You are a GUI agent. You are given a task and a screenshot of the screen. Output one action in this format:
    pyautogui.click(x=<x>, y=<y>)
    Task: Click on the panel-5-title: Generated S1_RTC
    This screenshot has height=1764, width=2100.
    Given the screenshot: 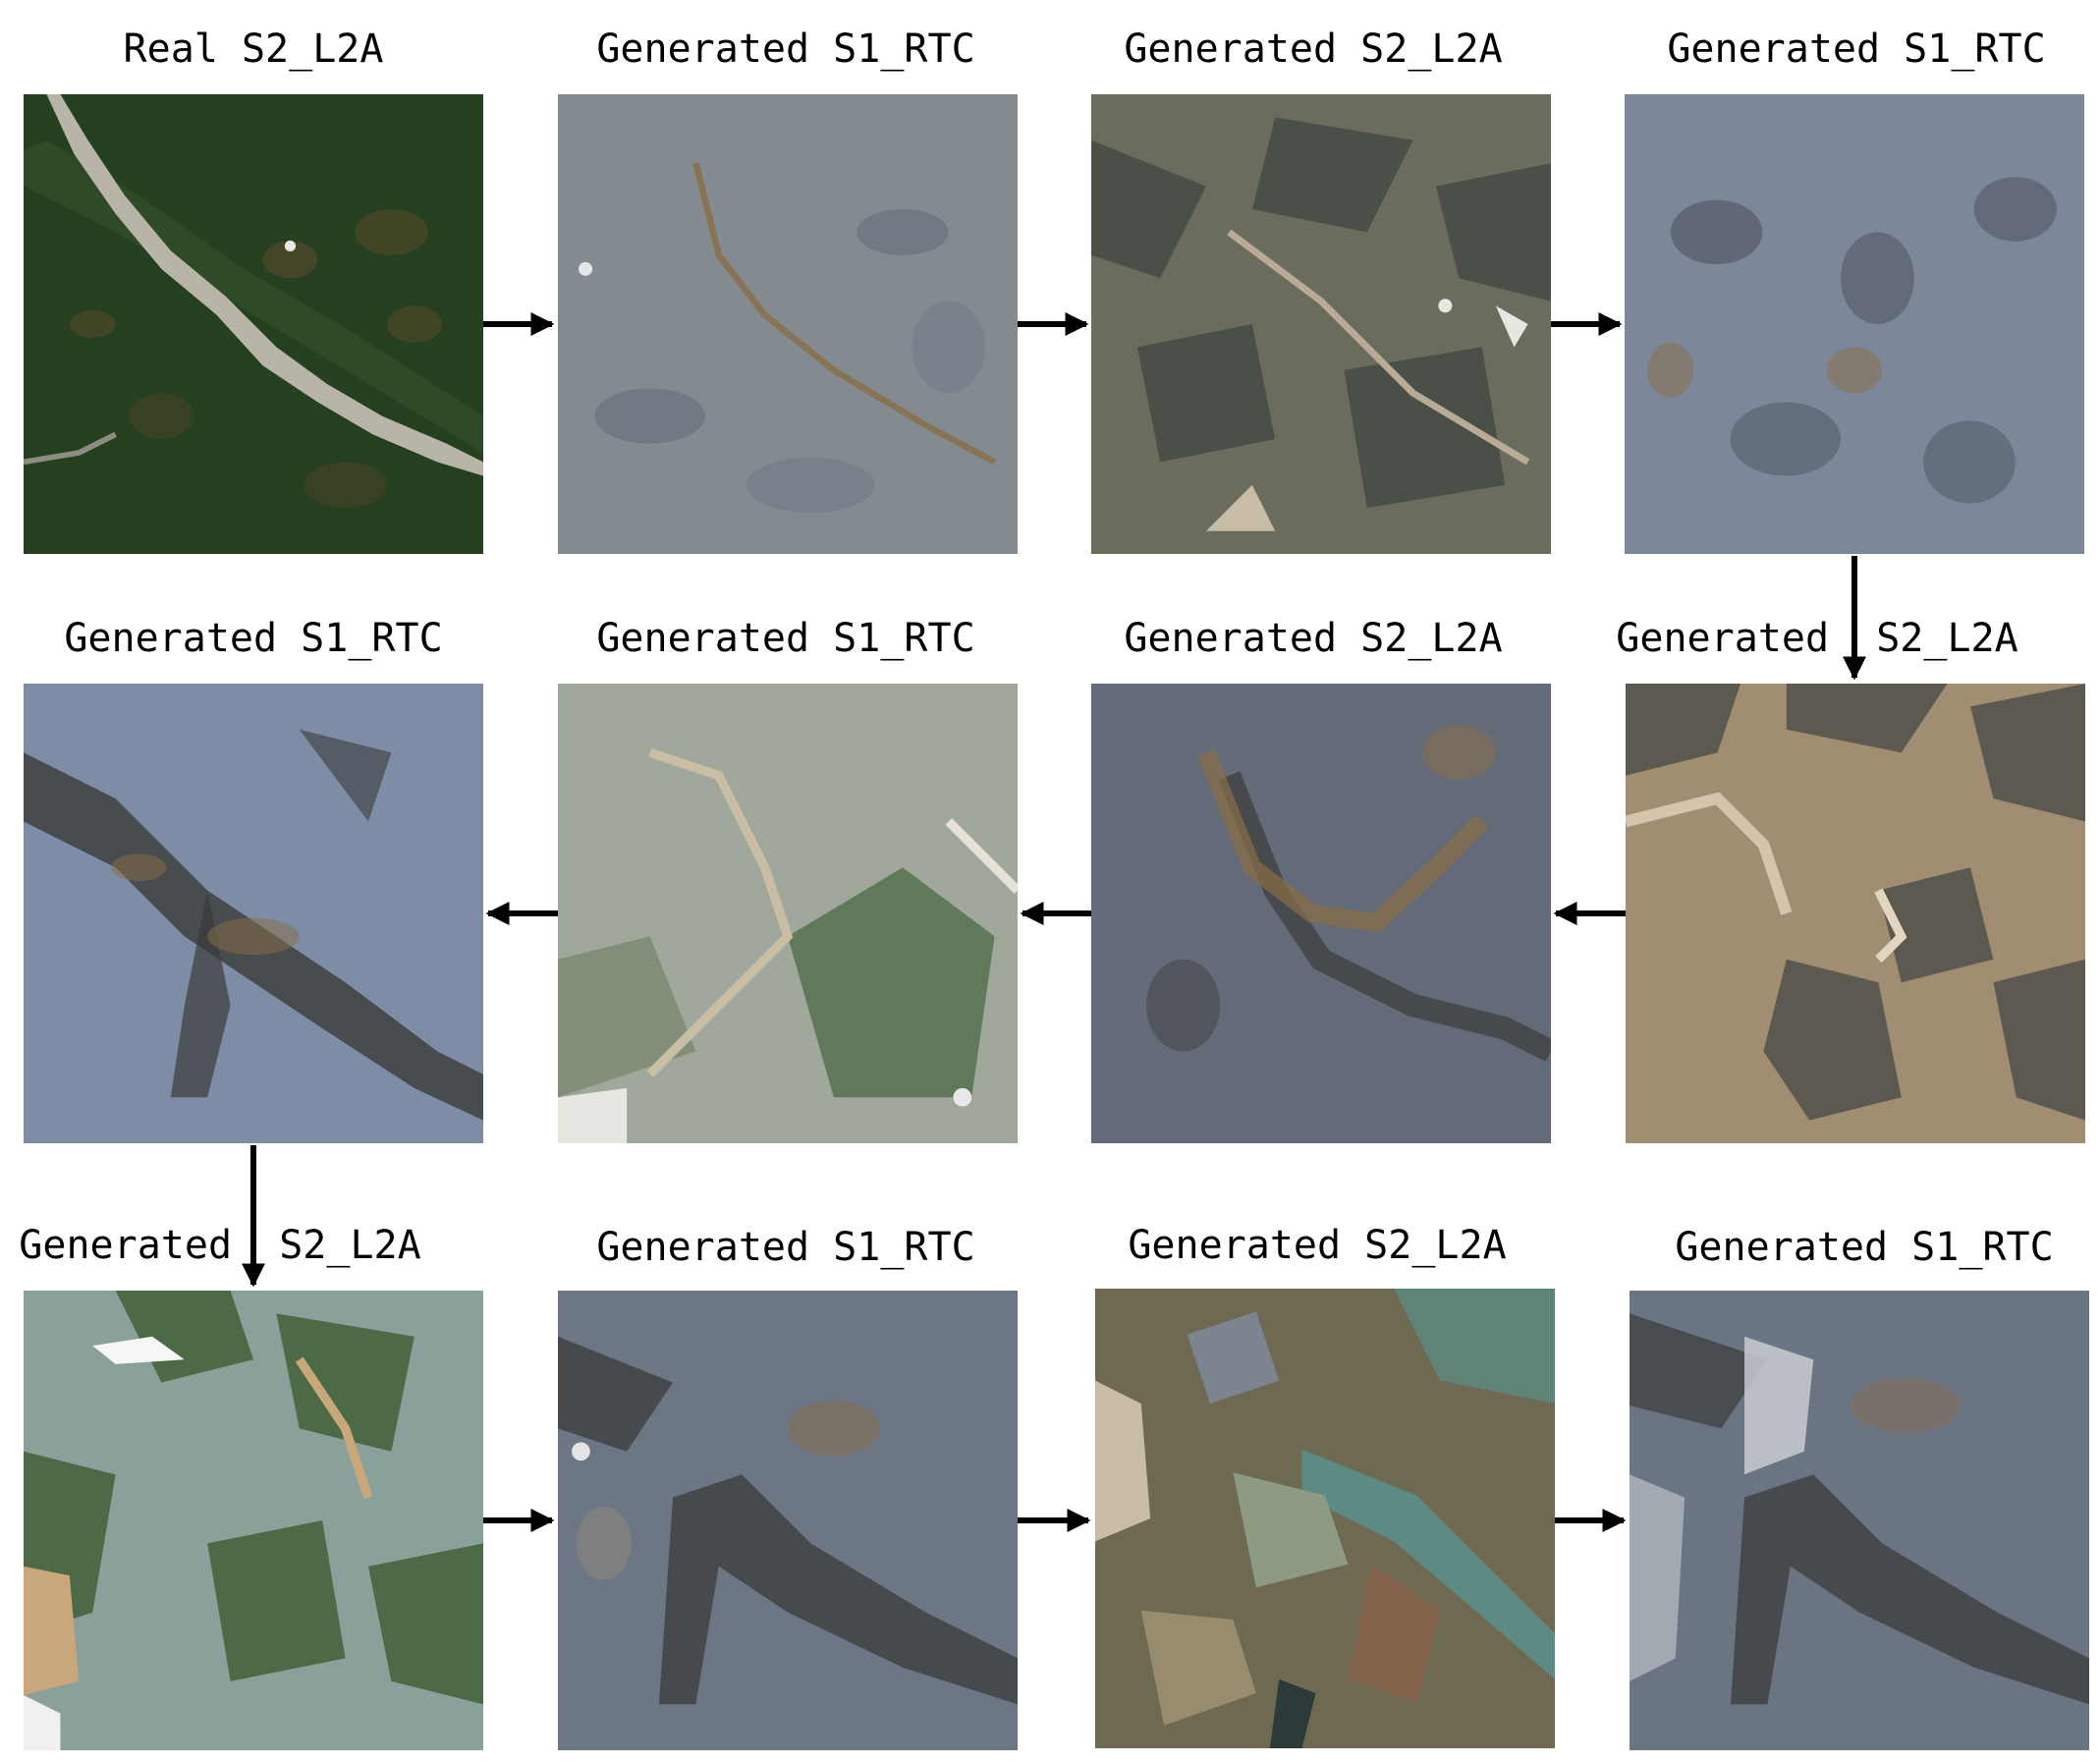 What is the action you would take?
    pyautogui.click(x=253, y=639)
    